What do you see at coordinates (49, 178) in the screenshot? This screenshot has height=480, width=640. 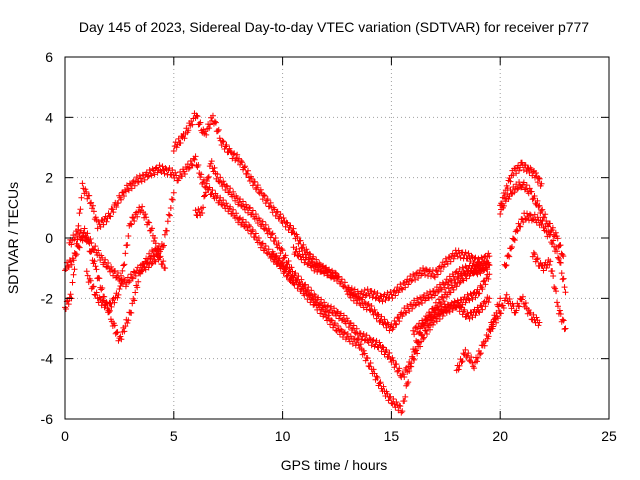 I see `y-tick-label: 2` at bounding box center [49, 178].